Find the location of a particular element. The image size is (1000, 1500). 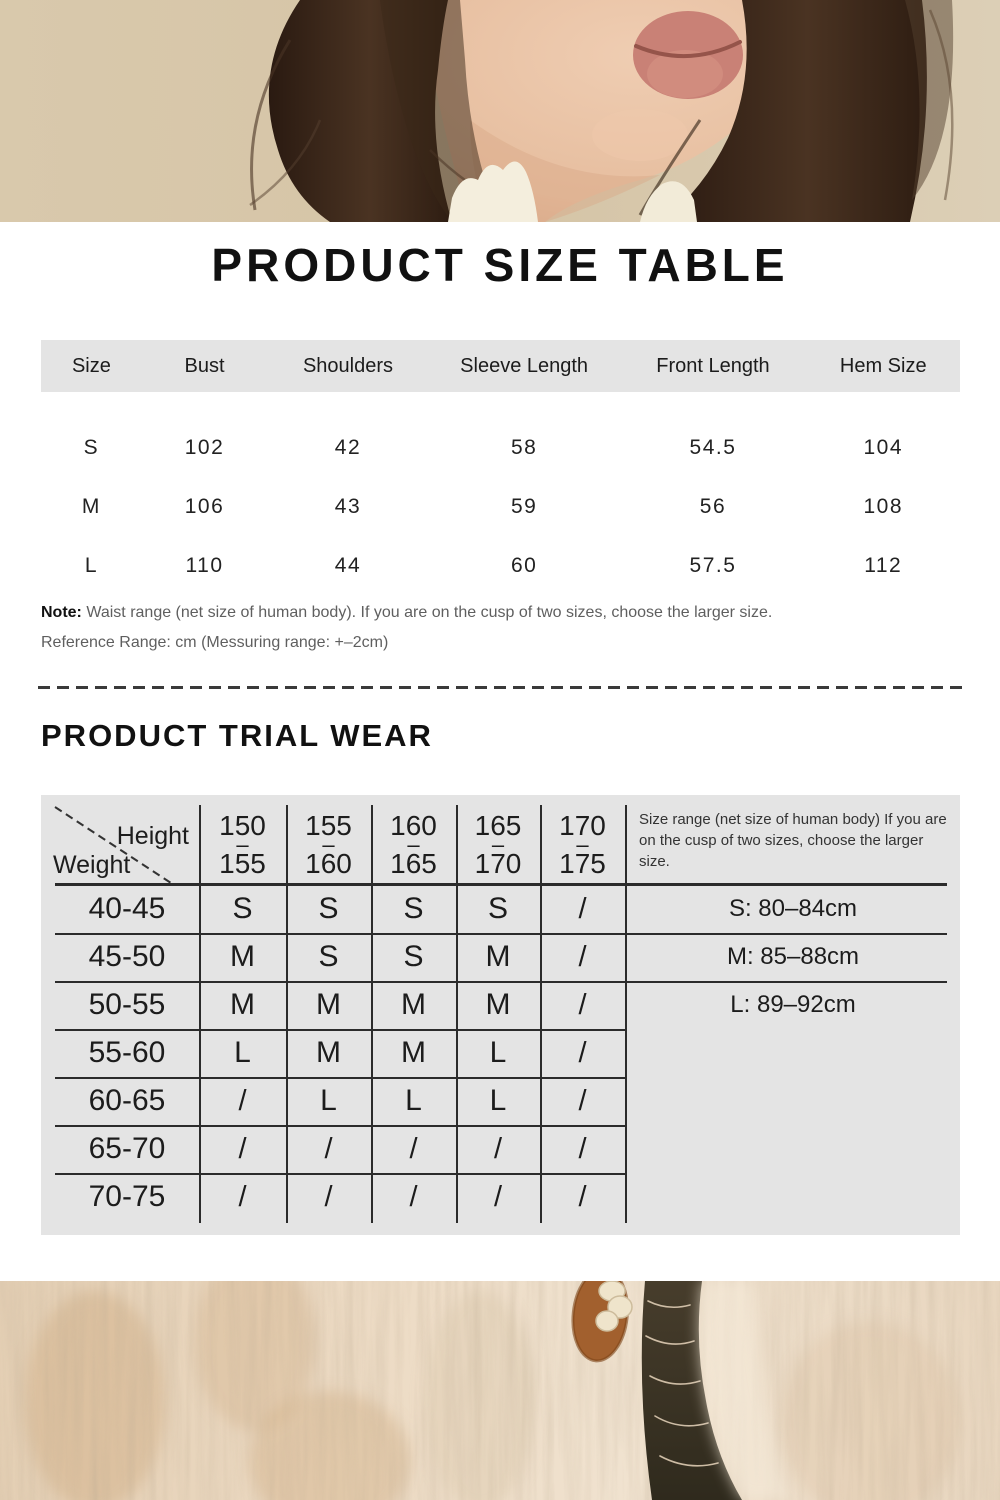

model-photo is located at coordinates (500, 111).